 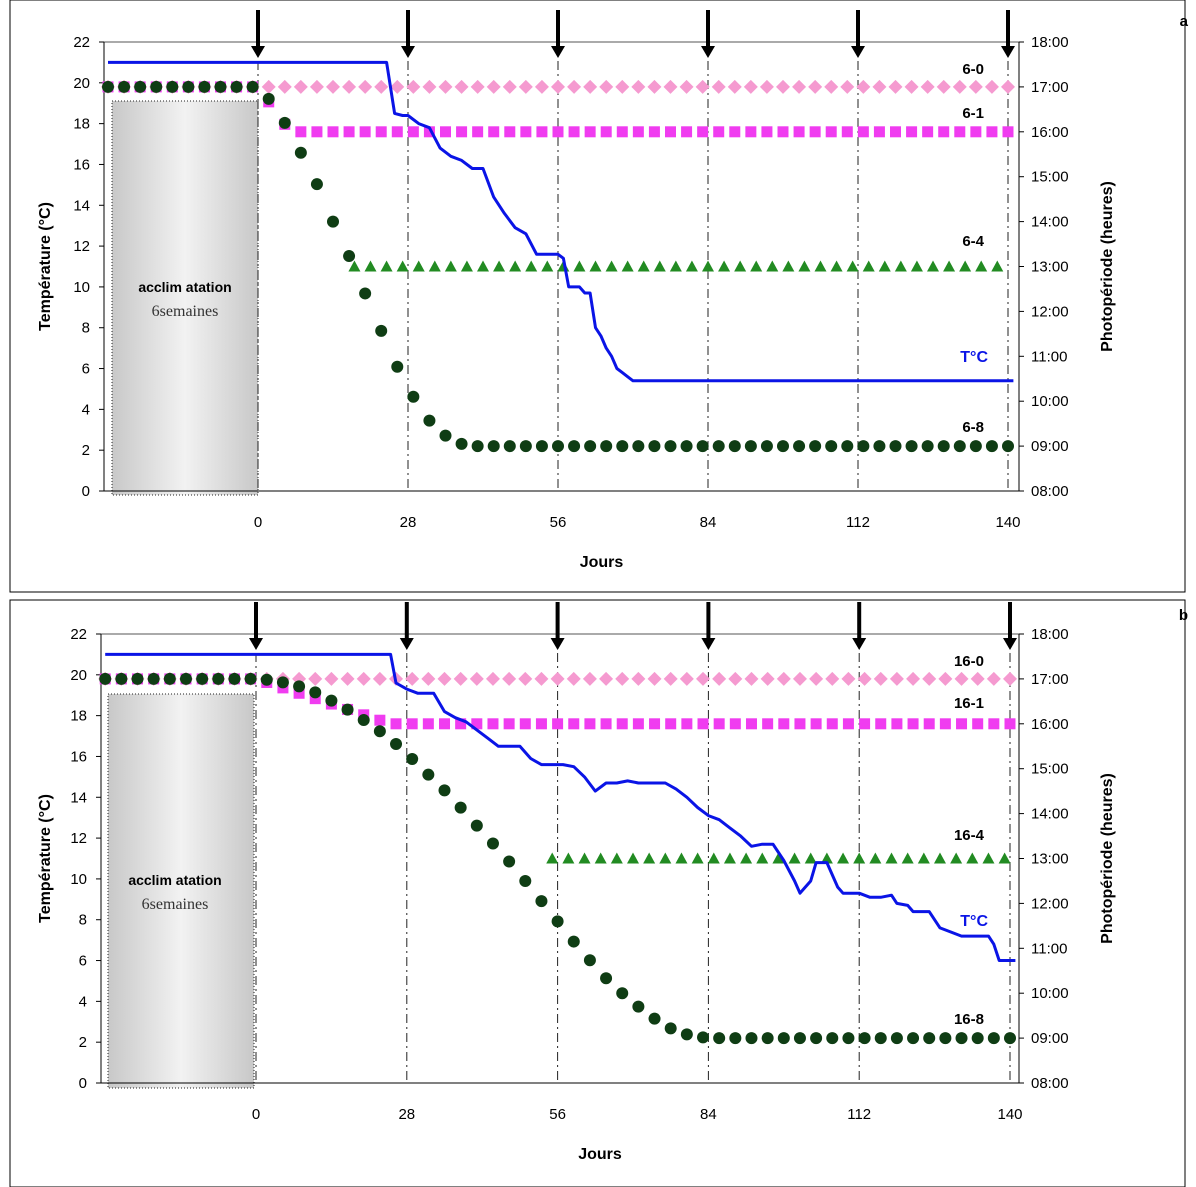 I want to click on y2-axis-title: Photopériode (heures), so click(x=1107, y=858).